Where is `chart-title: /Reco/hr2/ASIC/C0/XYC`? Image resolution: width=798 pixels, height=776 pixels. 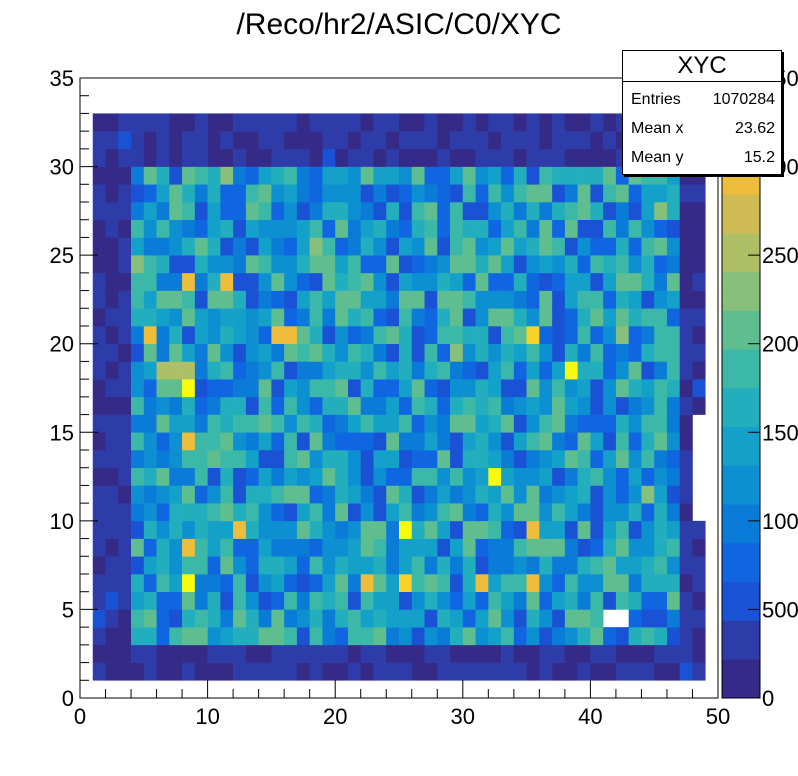 chart-title: /Reco/hr2/ASIC/C0/XYC is located at coordinates (399, 24).